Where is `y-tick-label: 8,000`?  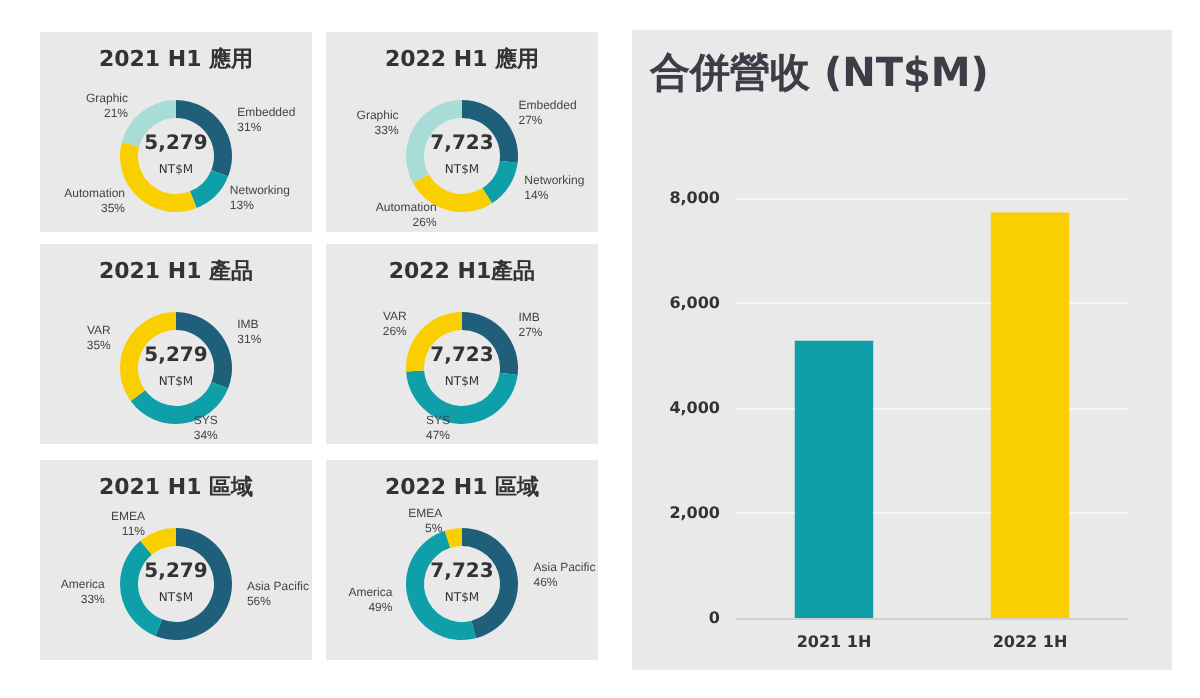
y-tick-label: 8,000 is located at coordinates (695, 198).